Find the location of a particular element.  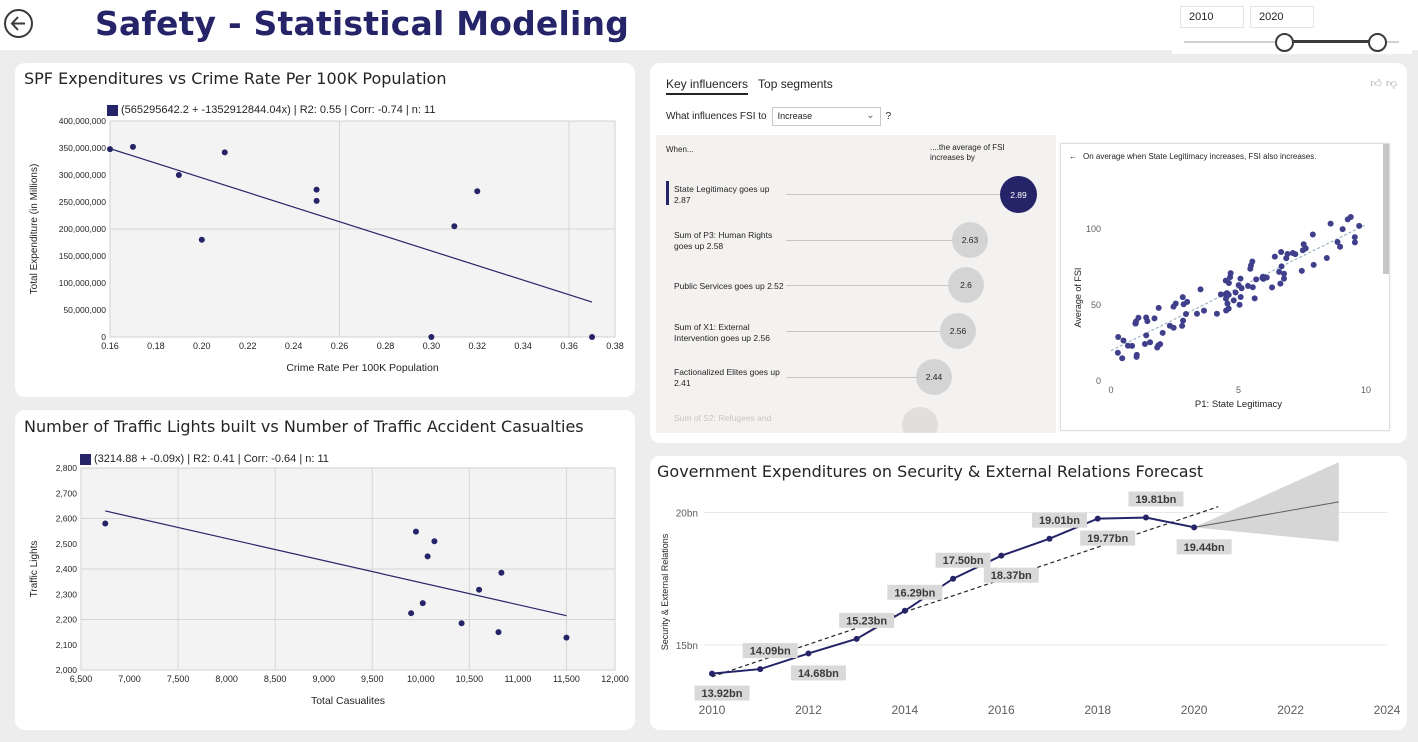

x-tick-label: 0.38 is located at coordinates (615, 346).